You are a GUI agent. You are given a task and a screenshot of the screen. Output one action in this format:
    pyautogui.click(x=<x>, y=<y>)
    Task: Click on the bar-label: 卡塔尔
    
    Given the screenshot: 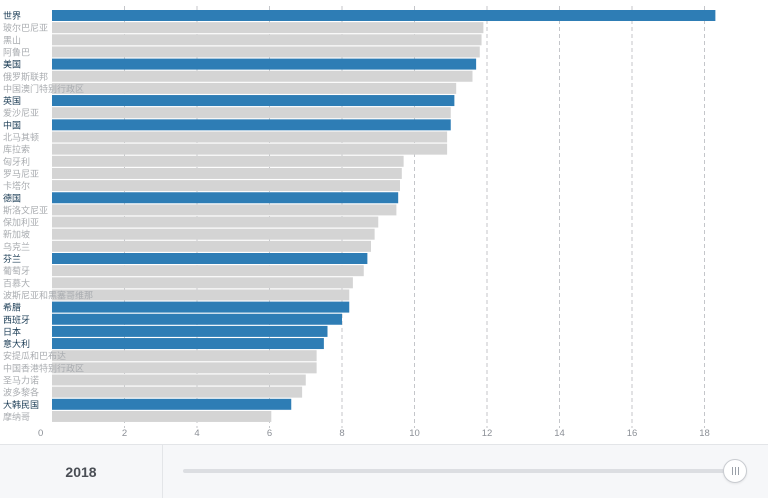 What is the action you would take?
    pyautogui.click(x=16, y=186)
    